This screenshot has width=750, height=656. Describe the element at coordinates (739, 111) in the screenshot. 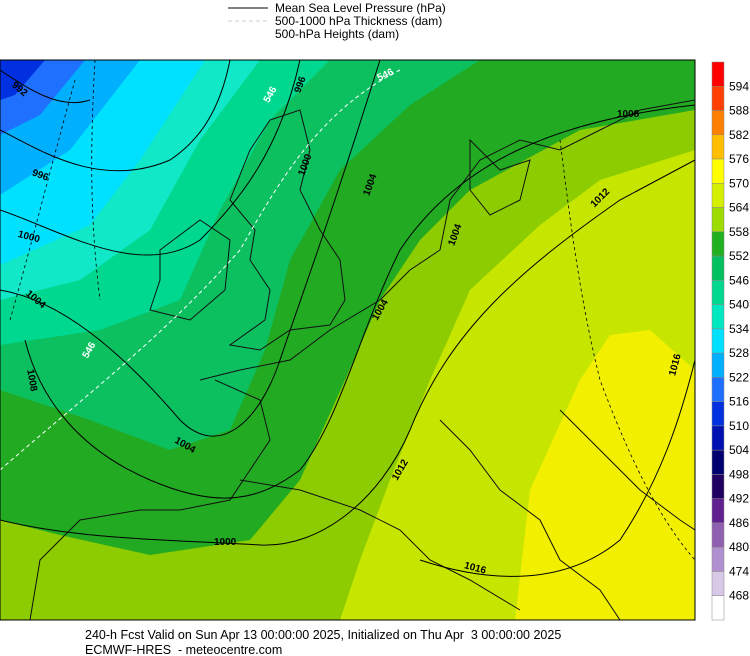

I see `colorbar-label: 588` at that location.